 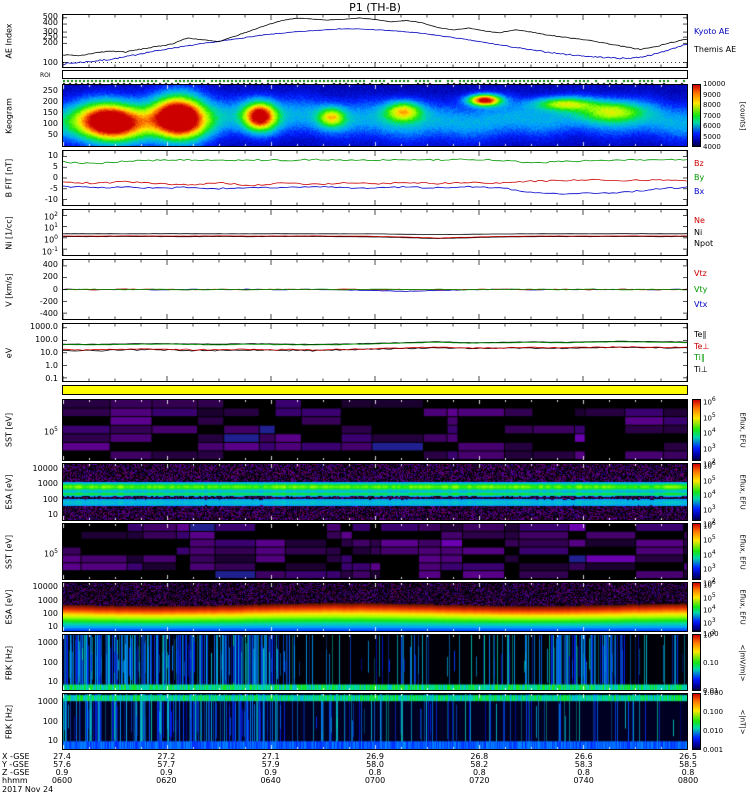 What do you see at coordinates (712, 126) in the screenshot?
I see `colorbar-tick-label: 6000` at bounding box center [712, 126].